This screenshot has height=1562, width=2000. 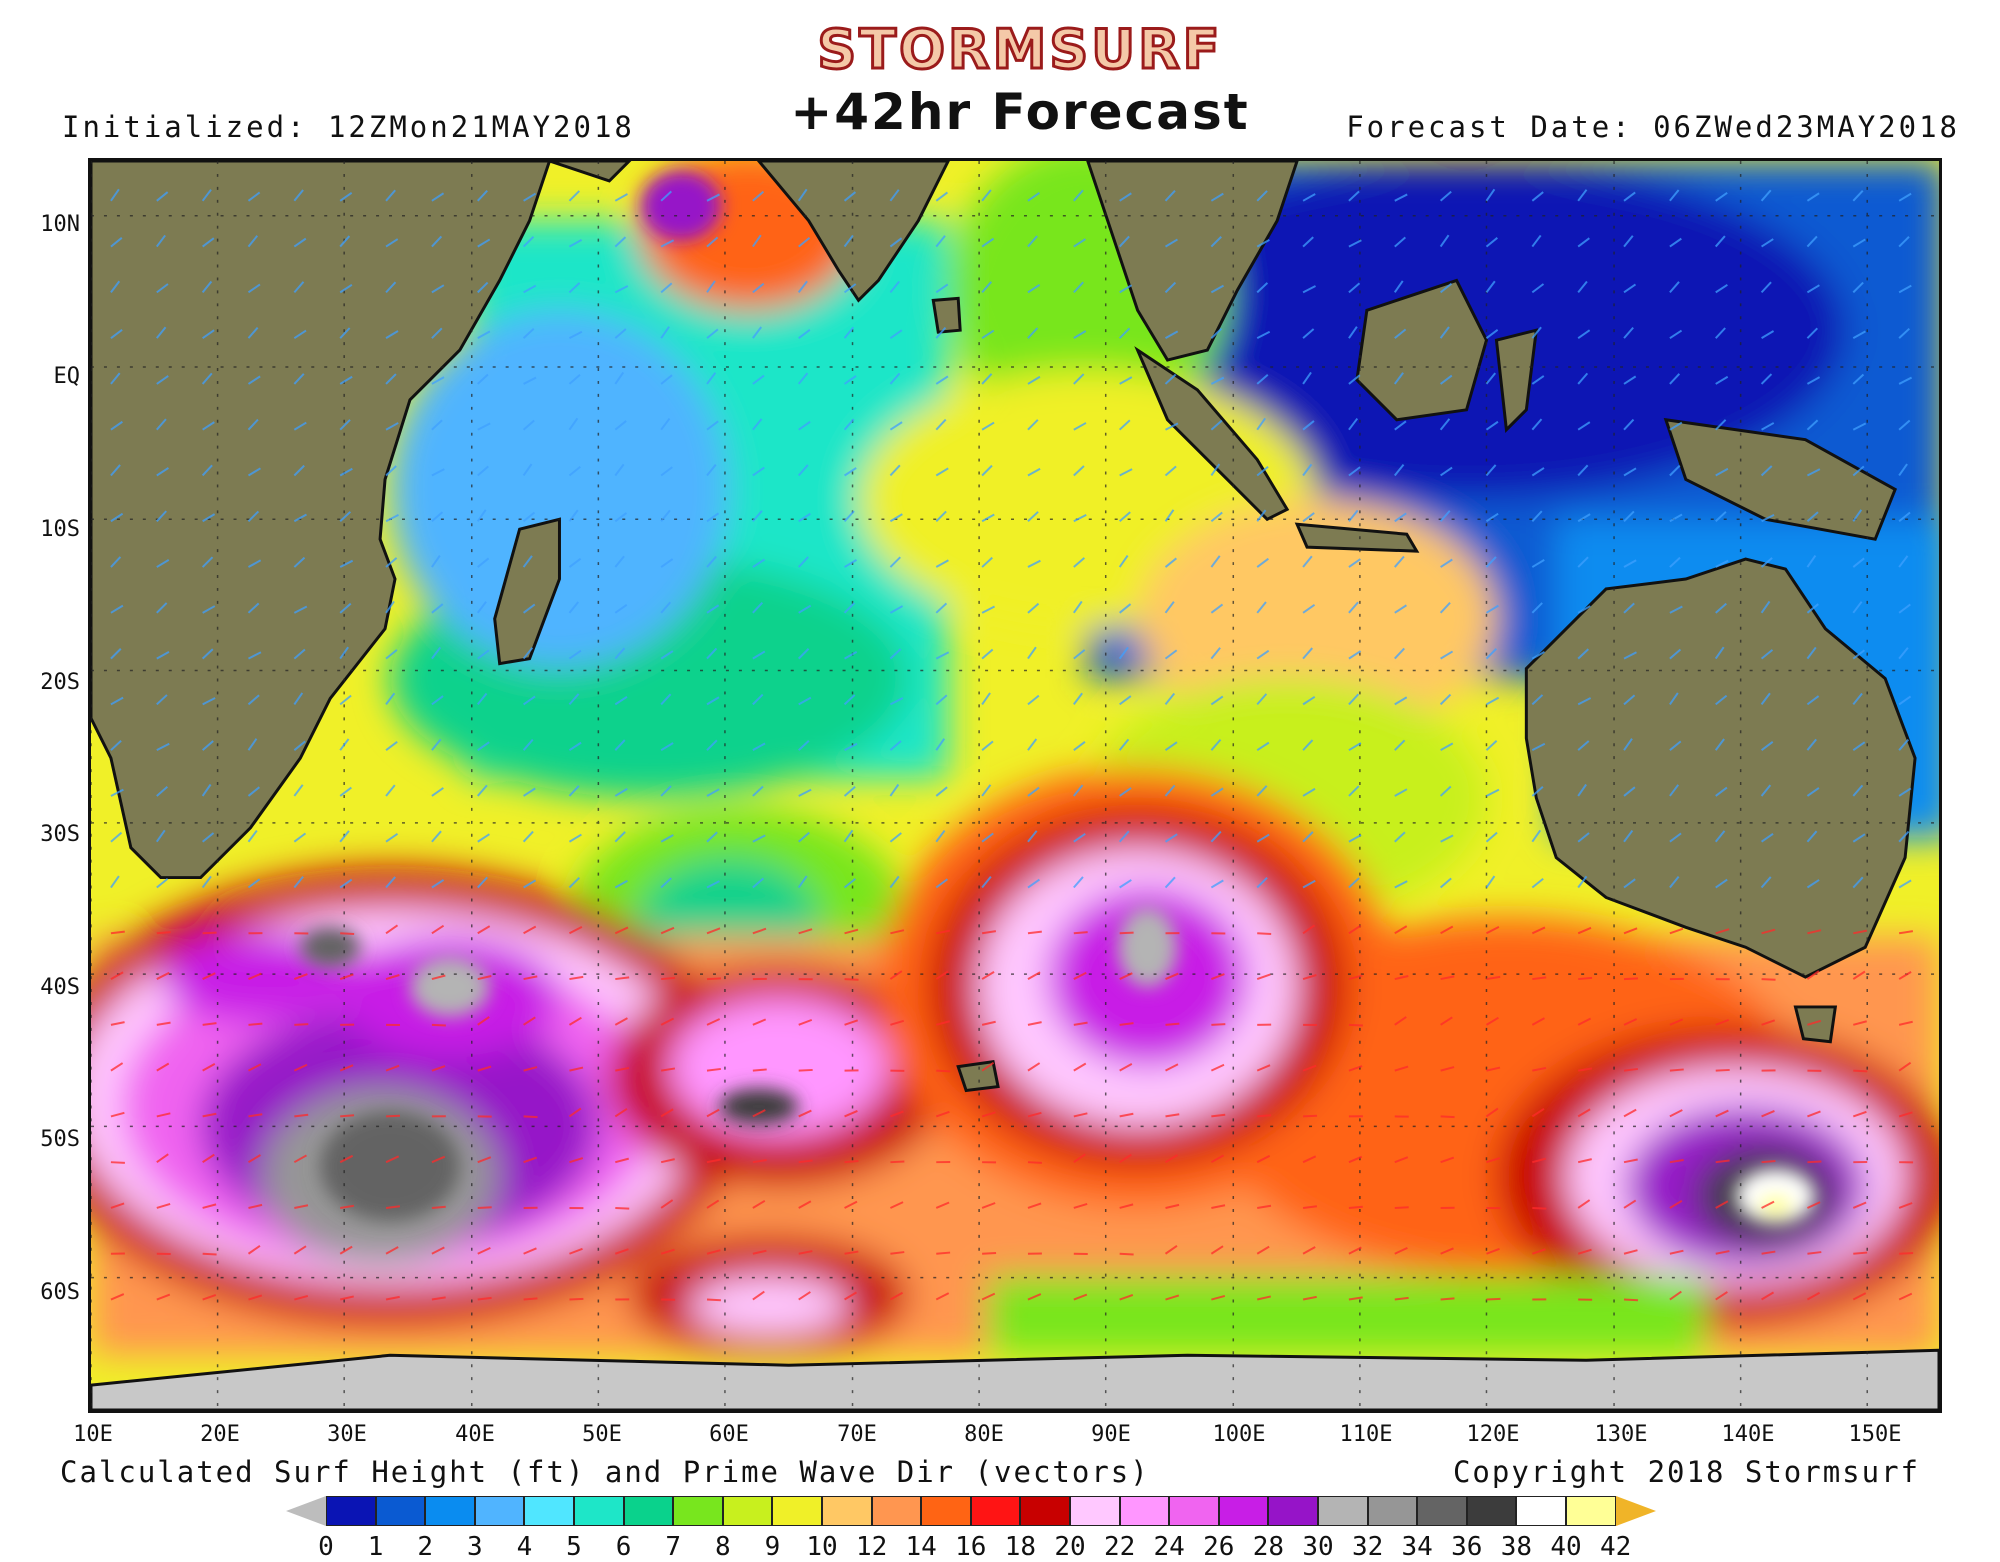 What do you see at coordinates (872, 1547) in the screenshot?
I see `colorbar-tick-label: 12` at bounding box center [872, 1547].